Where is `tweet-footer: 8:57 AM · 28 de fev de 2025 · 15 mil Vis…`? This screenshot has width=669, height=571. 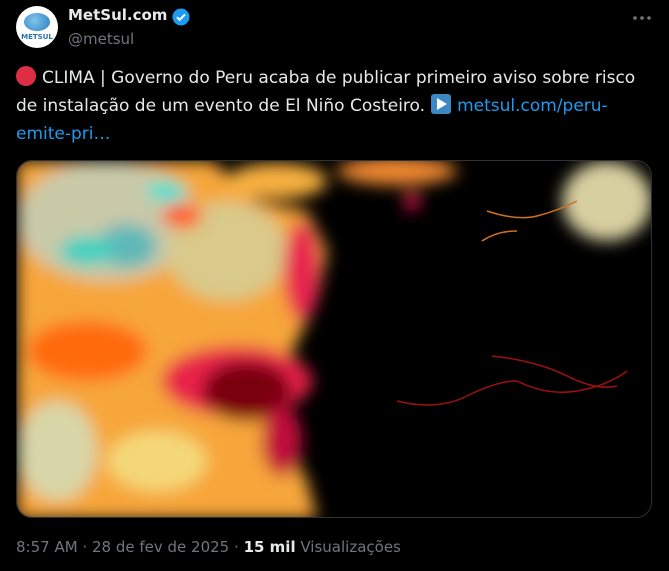 tweet-footer: 8:57 AM · 28 de fev de 2025 · 15 mil Vis… is located at coordinates (208, 547).